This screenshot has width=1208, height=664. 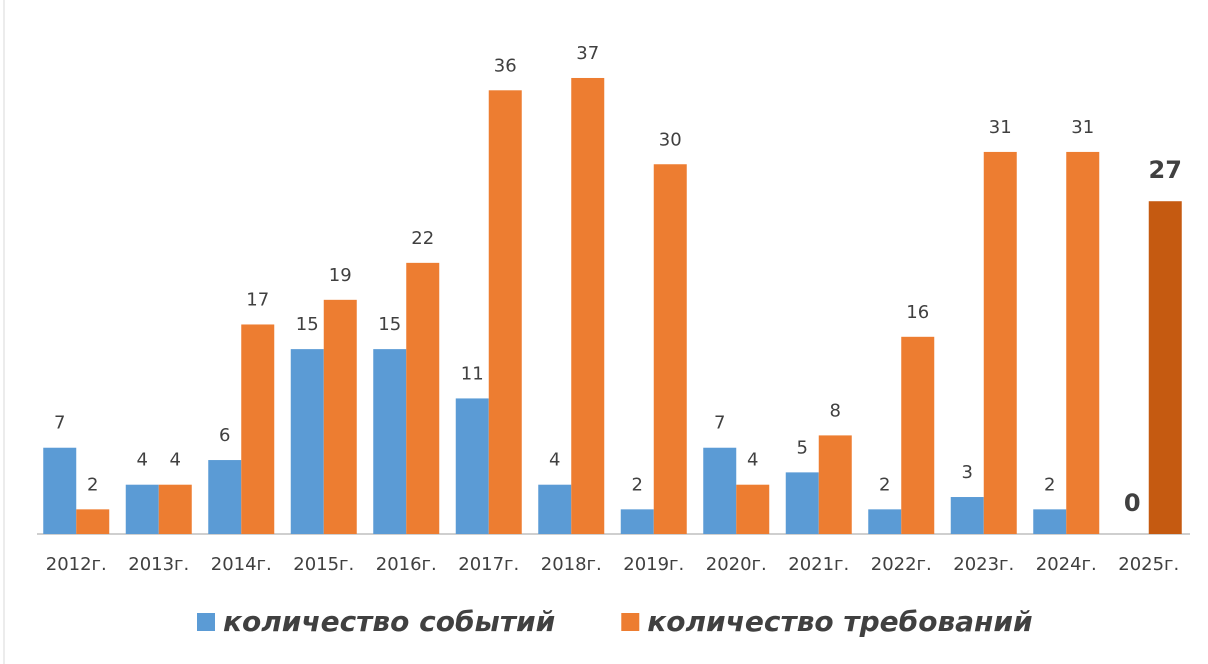 What do you see at coordinates (241, 564) in the screenshot?
I see `x-tick-label: 2014г.` at bounding box center [241, 564].